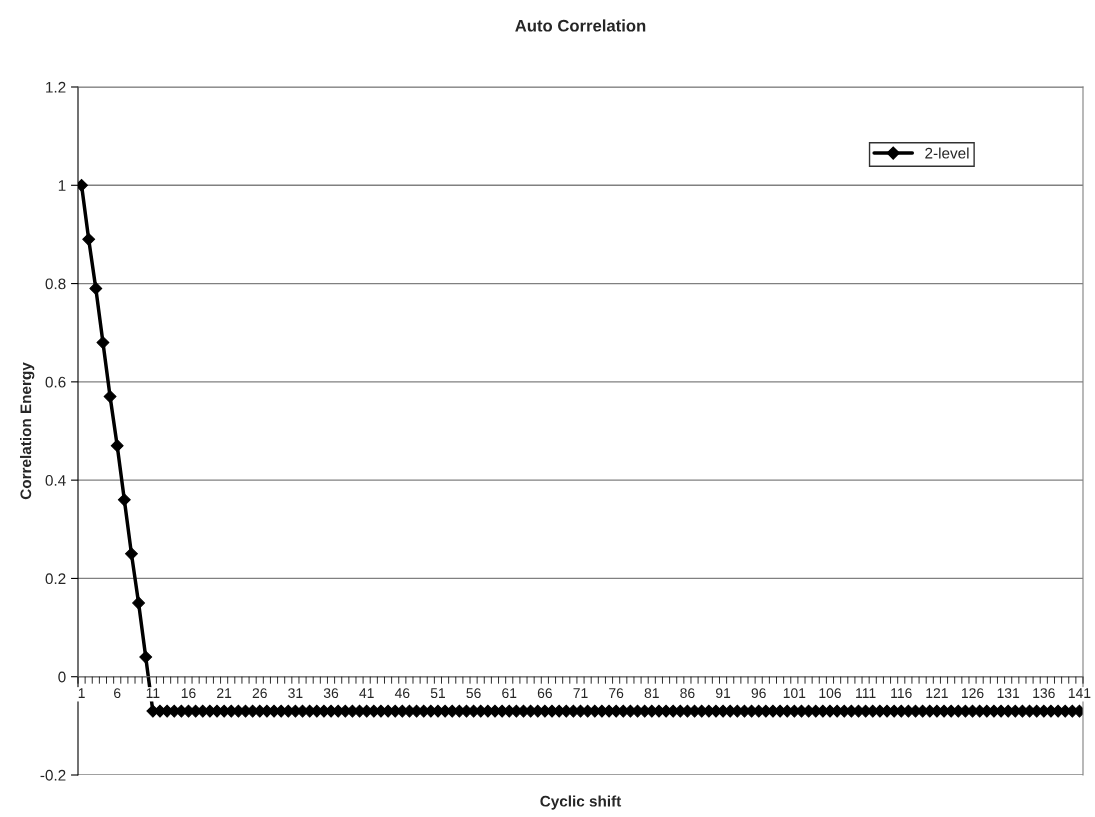 Image resolution: width=1095 pixels, height=817 pixels. Describe the element at coordinates (580, 25) in the screenshot. I see `chart-title: Auto Correlation` at that location.